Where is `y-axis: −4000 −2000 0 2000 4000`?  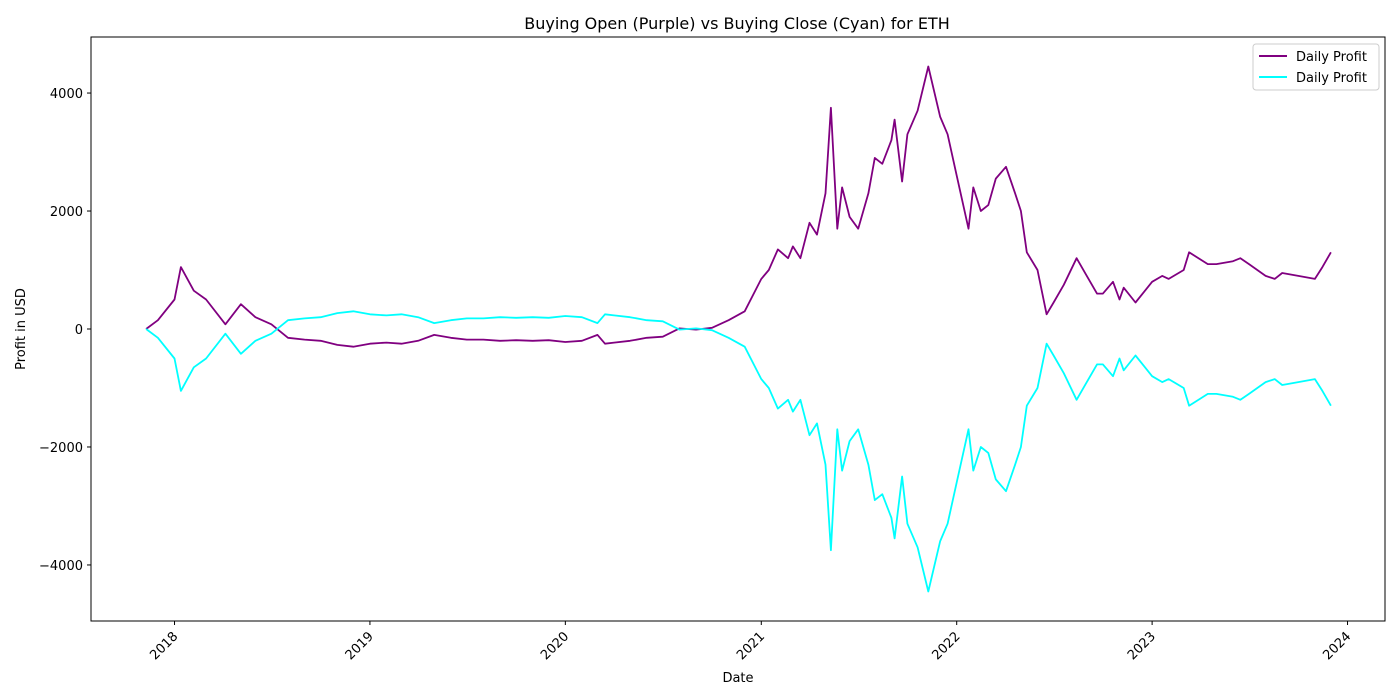
y-axis: −4000 −2000 0 2000 4000 is located at coordinates (65, 330).